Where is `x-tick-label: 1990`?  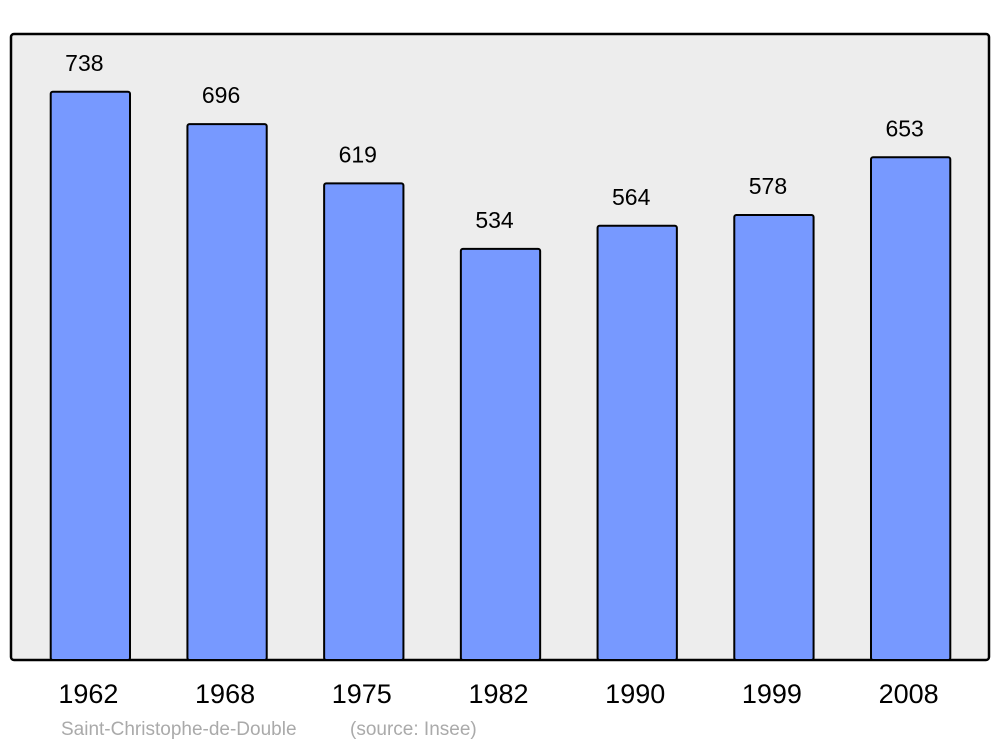 x-tick-label: 1990 is located at coordinates (635, 694).